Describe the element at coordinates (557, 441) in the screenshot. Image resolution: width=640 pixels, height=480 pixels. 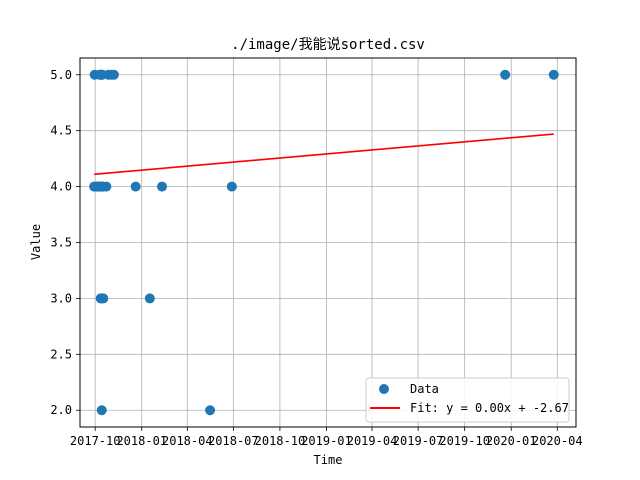
I see `x-tick-label: 2020-04` at that location.